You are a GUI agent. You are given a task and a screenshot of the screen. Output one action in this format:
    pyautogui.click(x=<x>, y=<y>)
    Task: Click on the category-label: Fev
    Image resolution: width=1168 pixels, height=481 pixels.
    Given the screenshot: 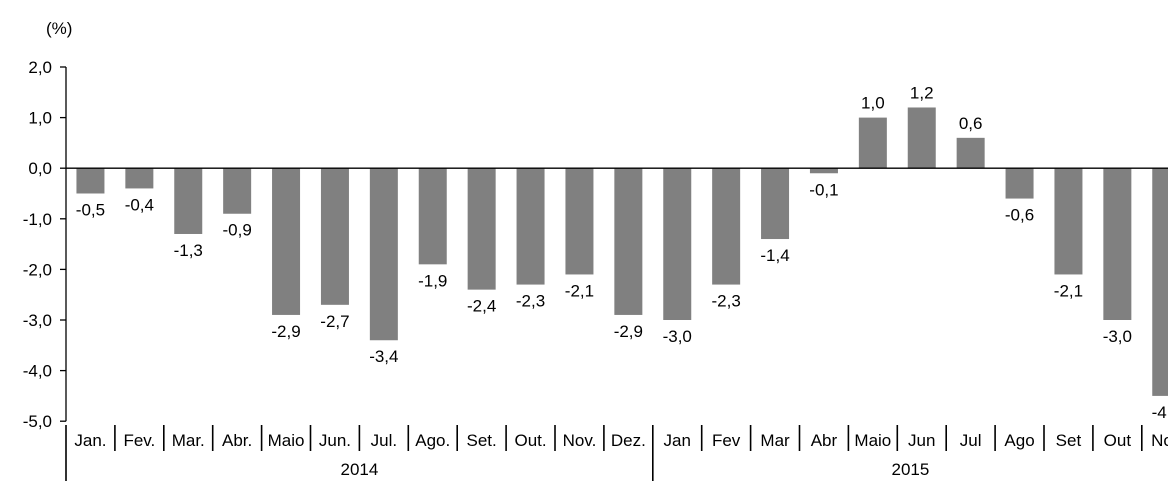 What is the action you would take?
    pyautogui.click(x=726, y=440)
    